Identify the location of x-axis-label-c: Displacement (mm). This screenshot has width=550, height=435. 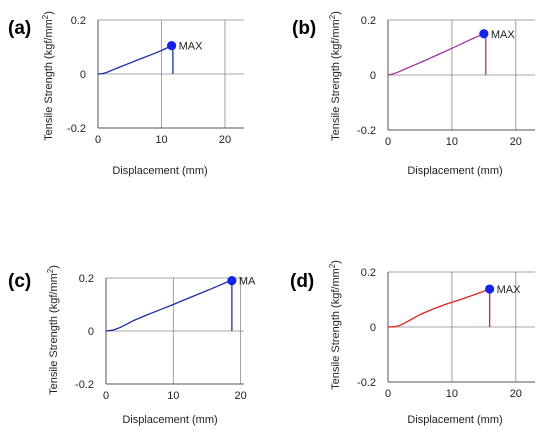
(169, 420).